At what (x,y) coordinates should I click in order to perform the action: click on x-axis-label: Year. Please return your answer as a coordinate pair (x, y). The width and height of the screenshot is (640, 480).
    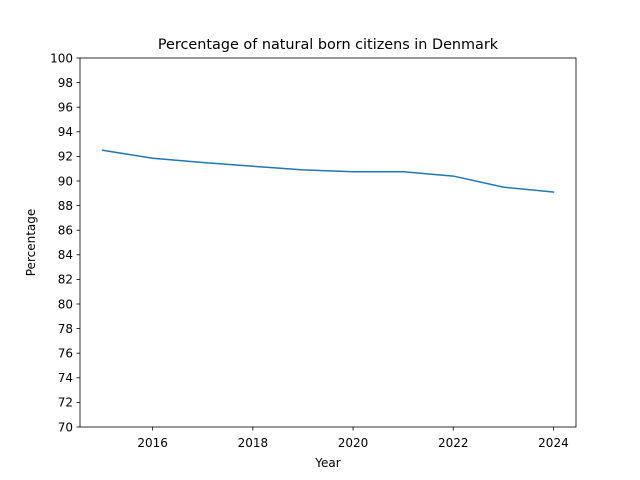
    Looking at the image, I should click on (327, 463).